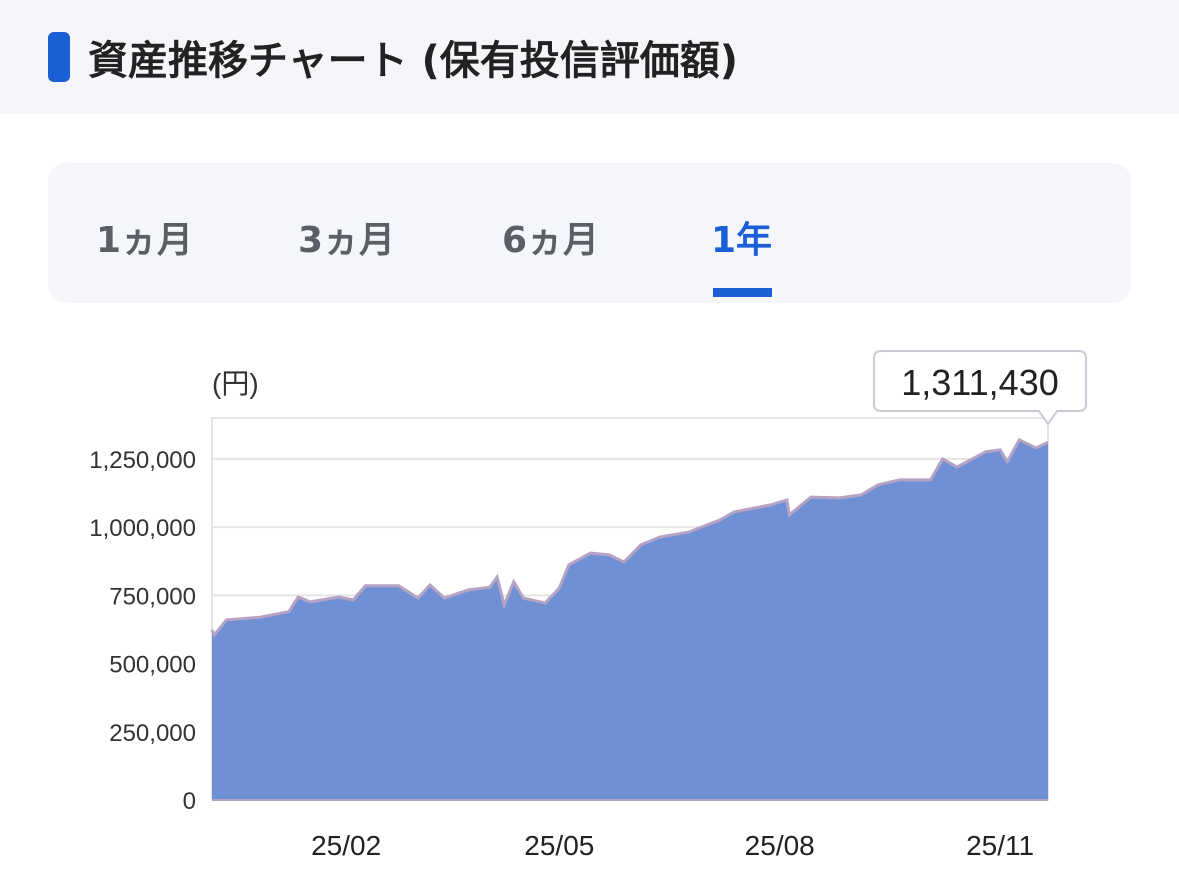 This screenshot has height=891, width=1179. Describe the element at coordinates (235, 383) in the screenshot. I see `y-unit-label: (円)` at that location.